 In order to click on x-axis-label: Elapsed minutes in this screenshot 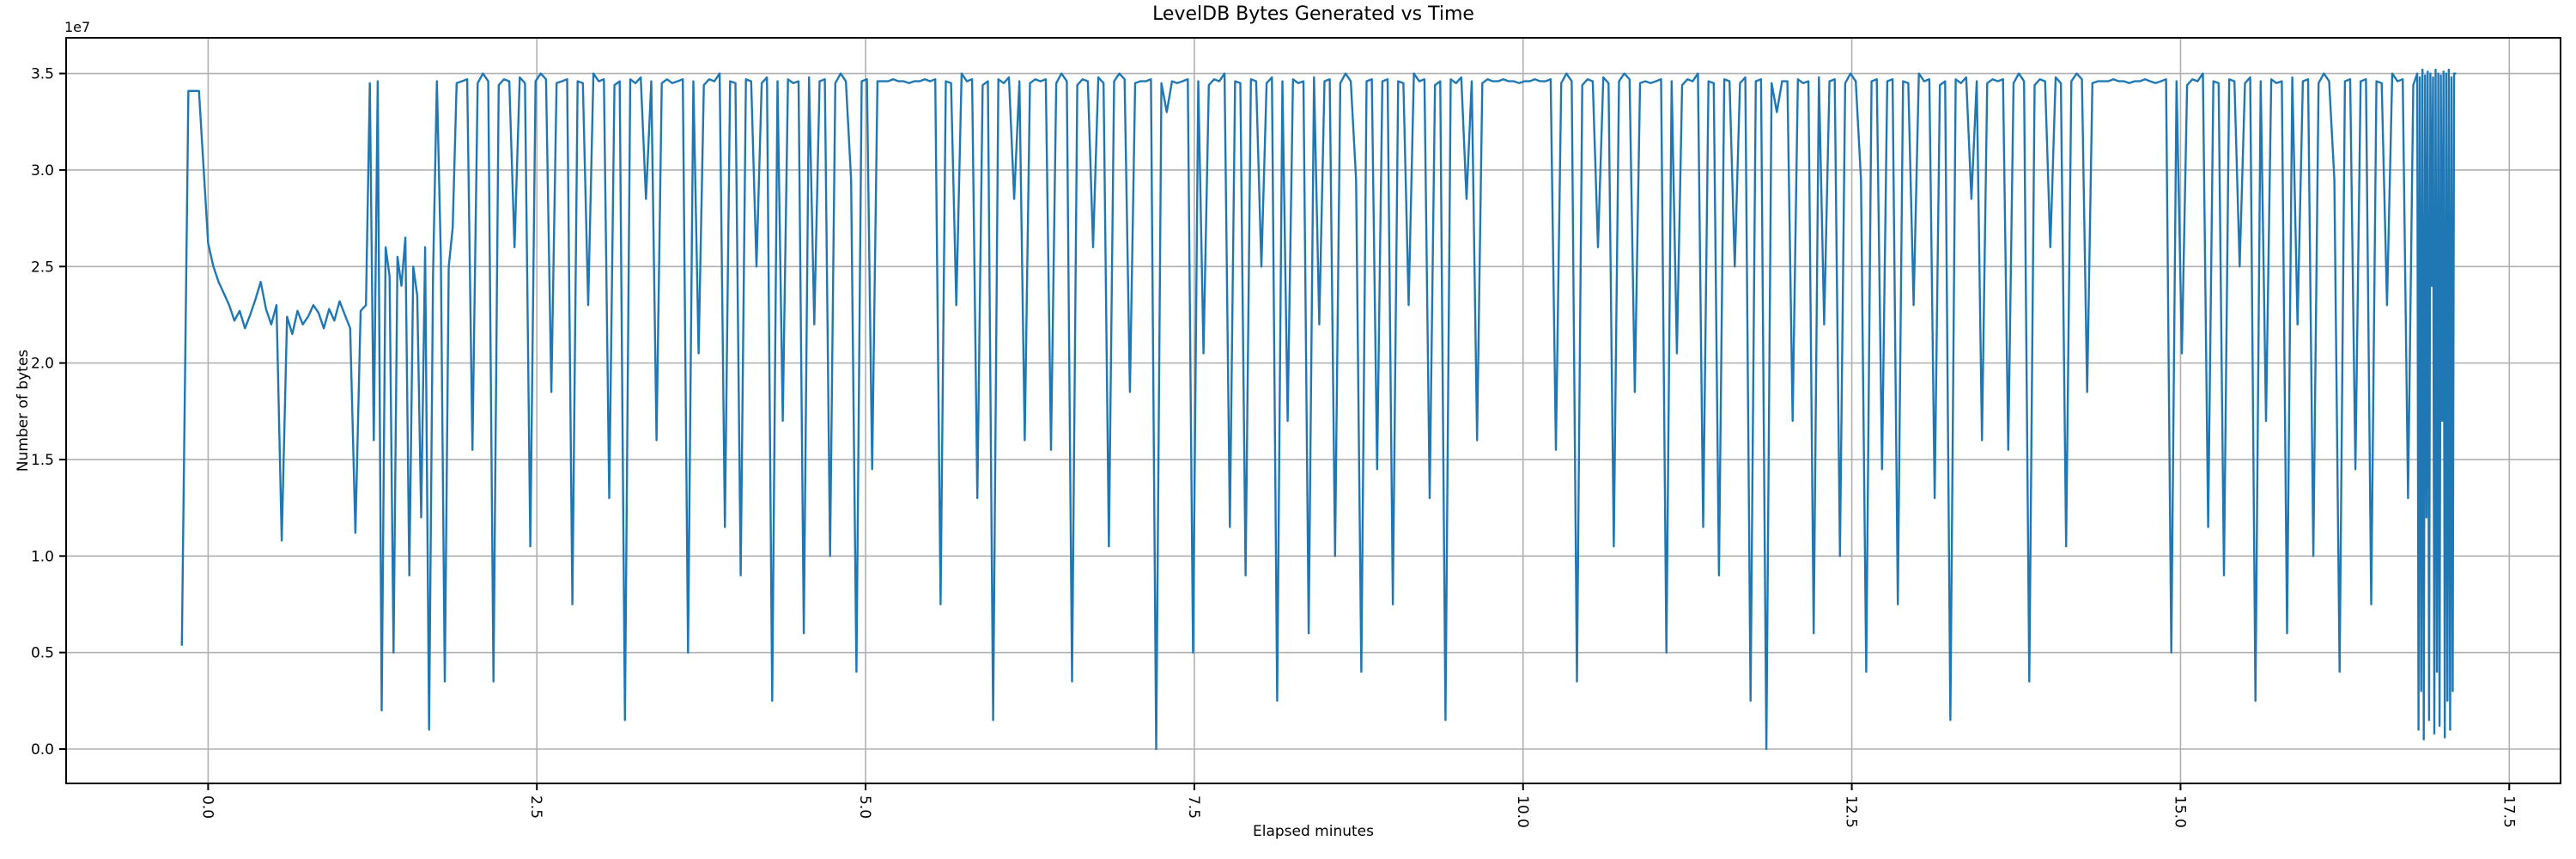, I will do `click(1313, 832)`.